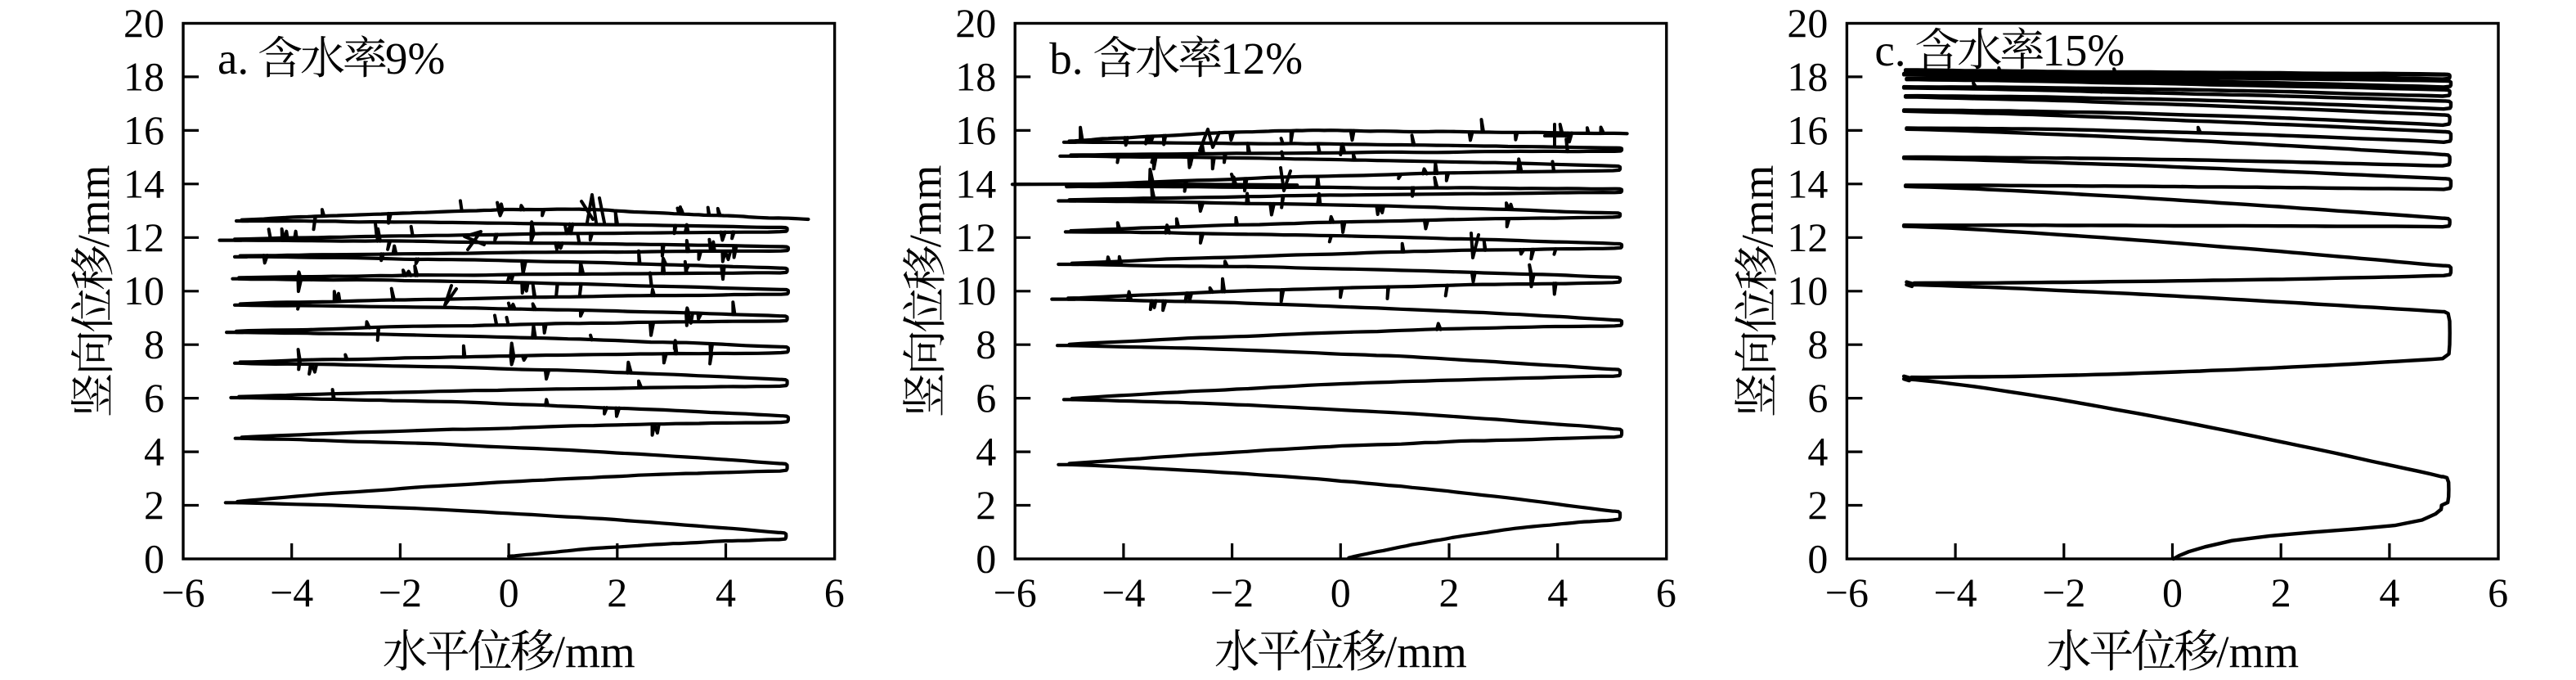 The width and height of the screenshot is (2576, 680). Describe the element at coordinates (415, 59) in the screenshot. I see `svg-text: 9%` at that location.